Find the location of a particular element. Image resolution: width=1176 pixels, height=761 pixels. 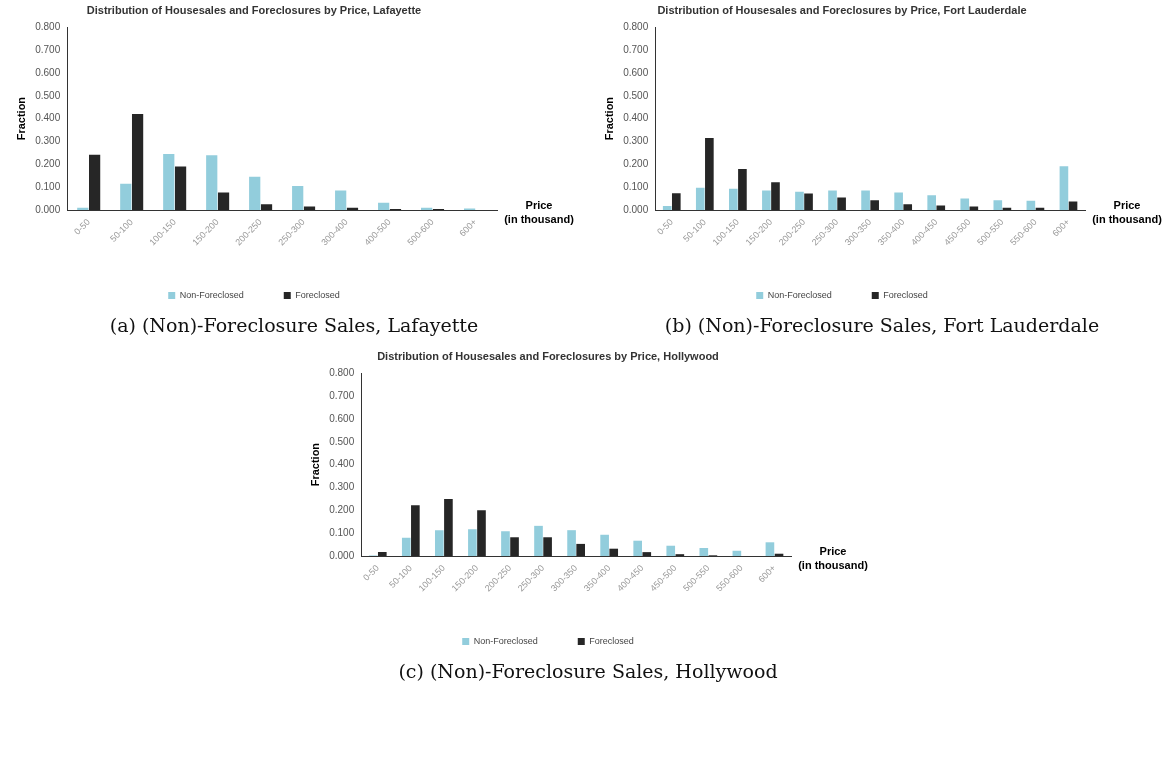

chart-title: Distribution of Housesales and Foreclosures by Price, Fort Lauderdale is located at coordinates (841, 9).